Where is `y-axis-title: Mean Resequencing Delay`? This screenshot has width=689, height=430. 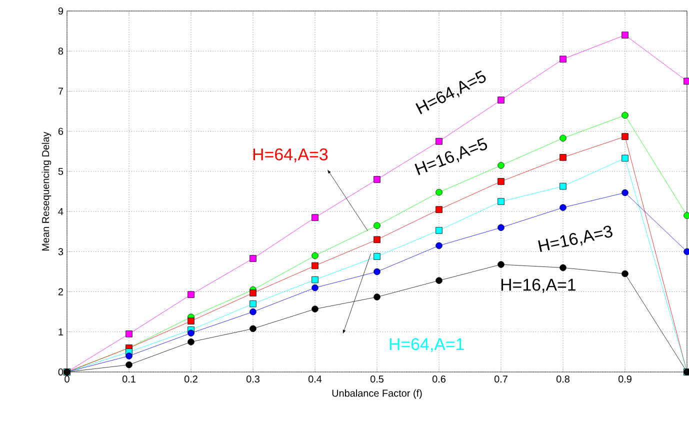 y-axis-title: Mean Resequencing Delay is located at coordinates (47, 191).